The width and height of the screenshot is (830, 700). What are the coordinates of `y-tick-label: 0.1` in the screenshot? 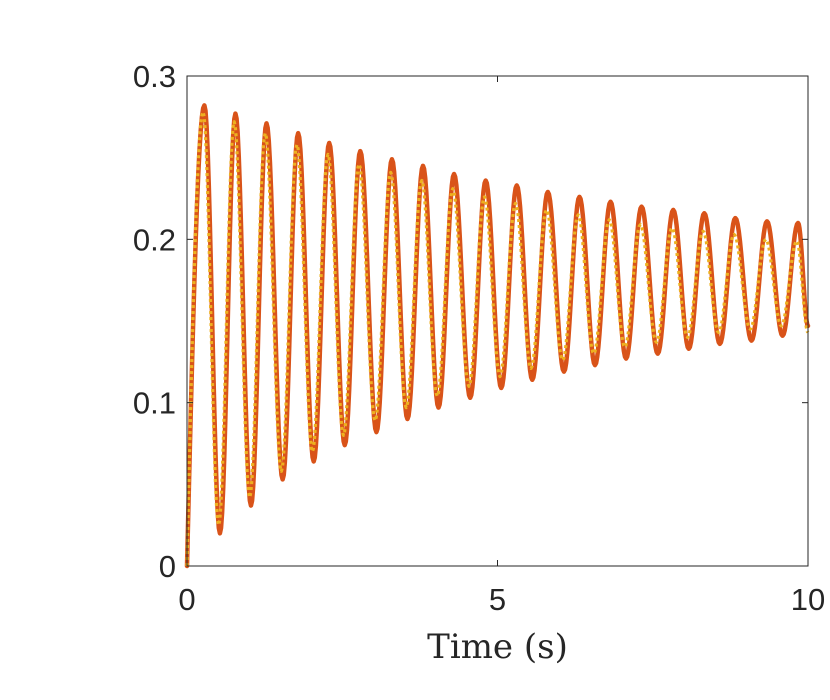 It's located at (154, 403).